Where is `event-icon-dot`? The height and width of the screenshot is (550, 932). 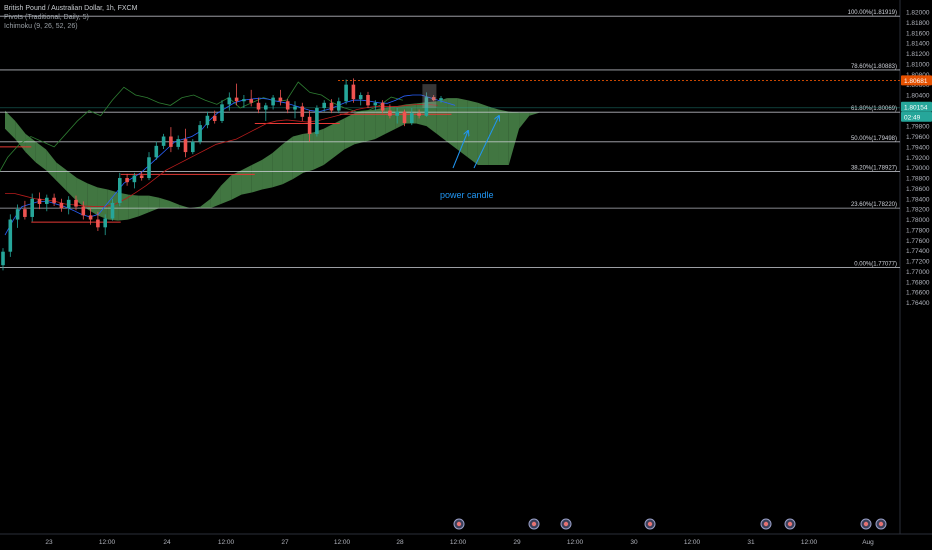 event-icon-dot is located at coordinates (881, 524).